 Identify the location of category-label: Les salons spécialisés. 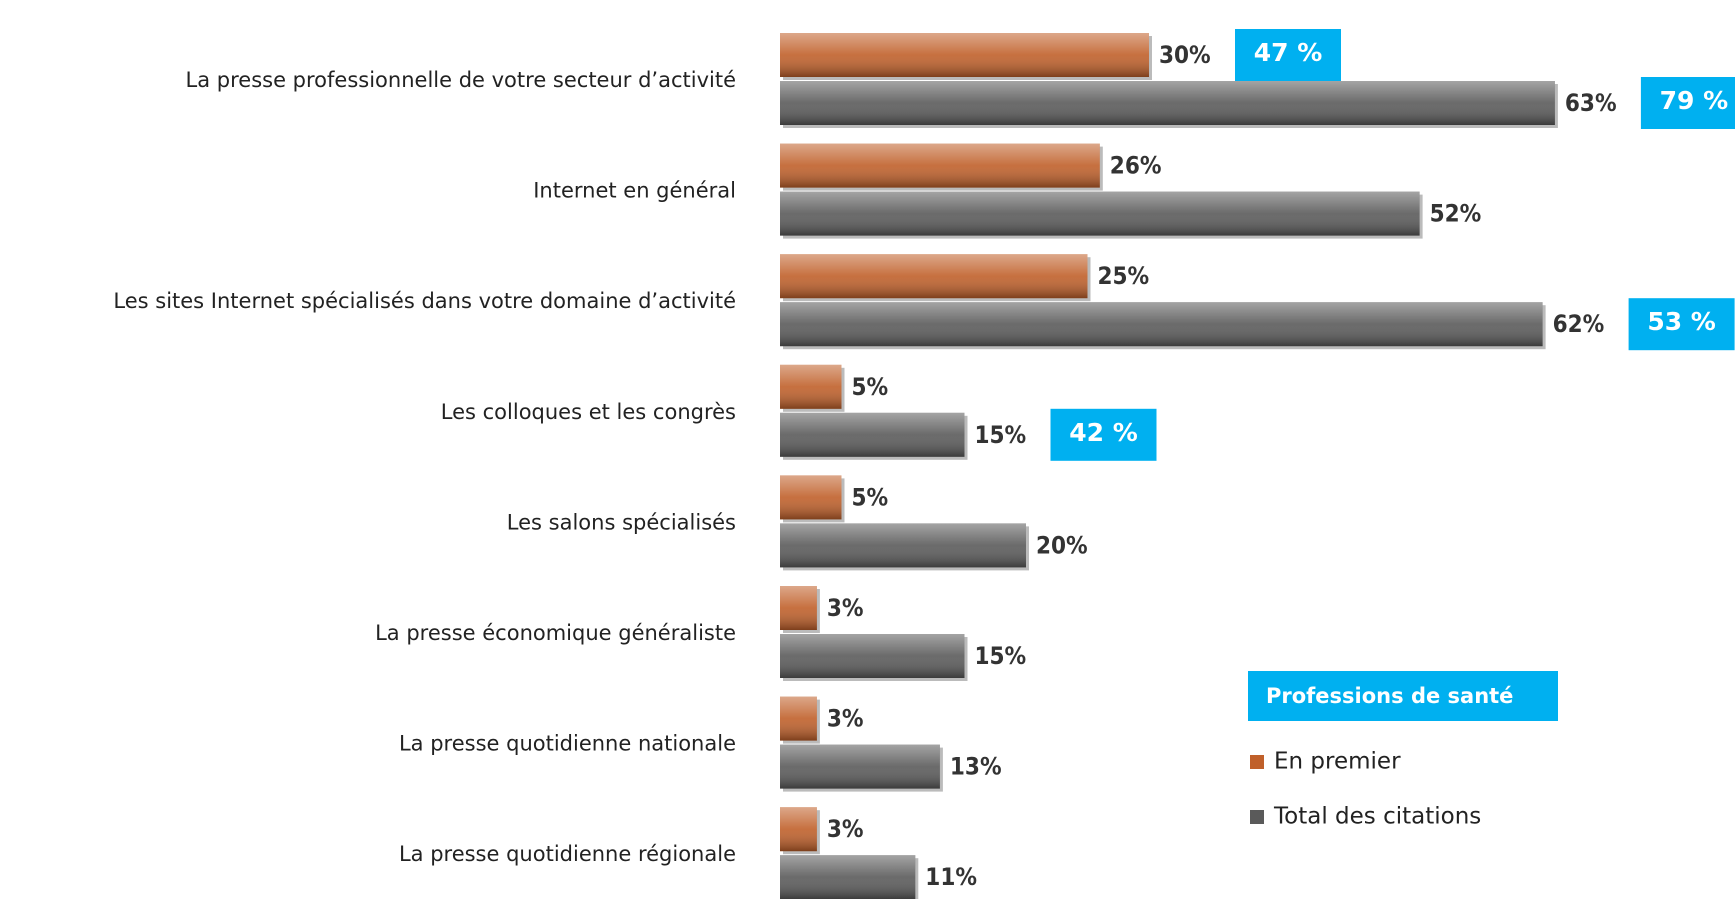
(621, 522).